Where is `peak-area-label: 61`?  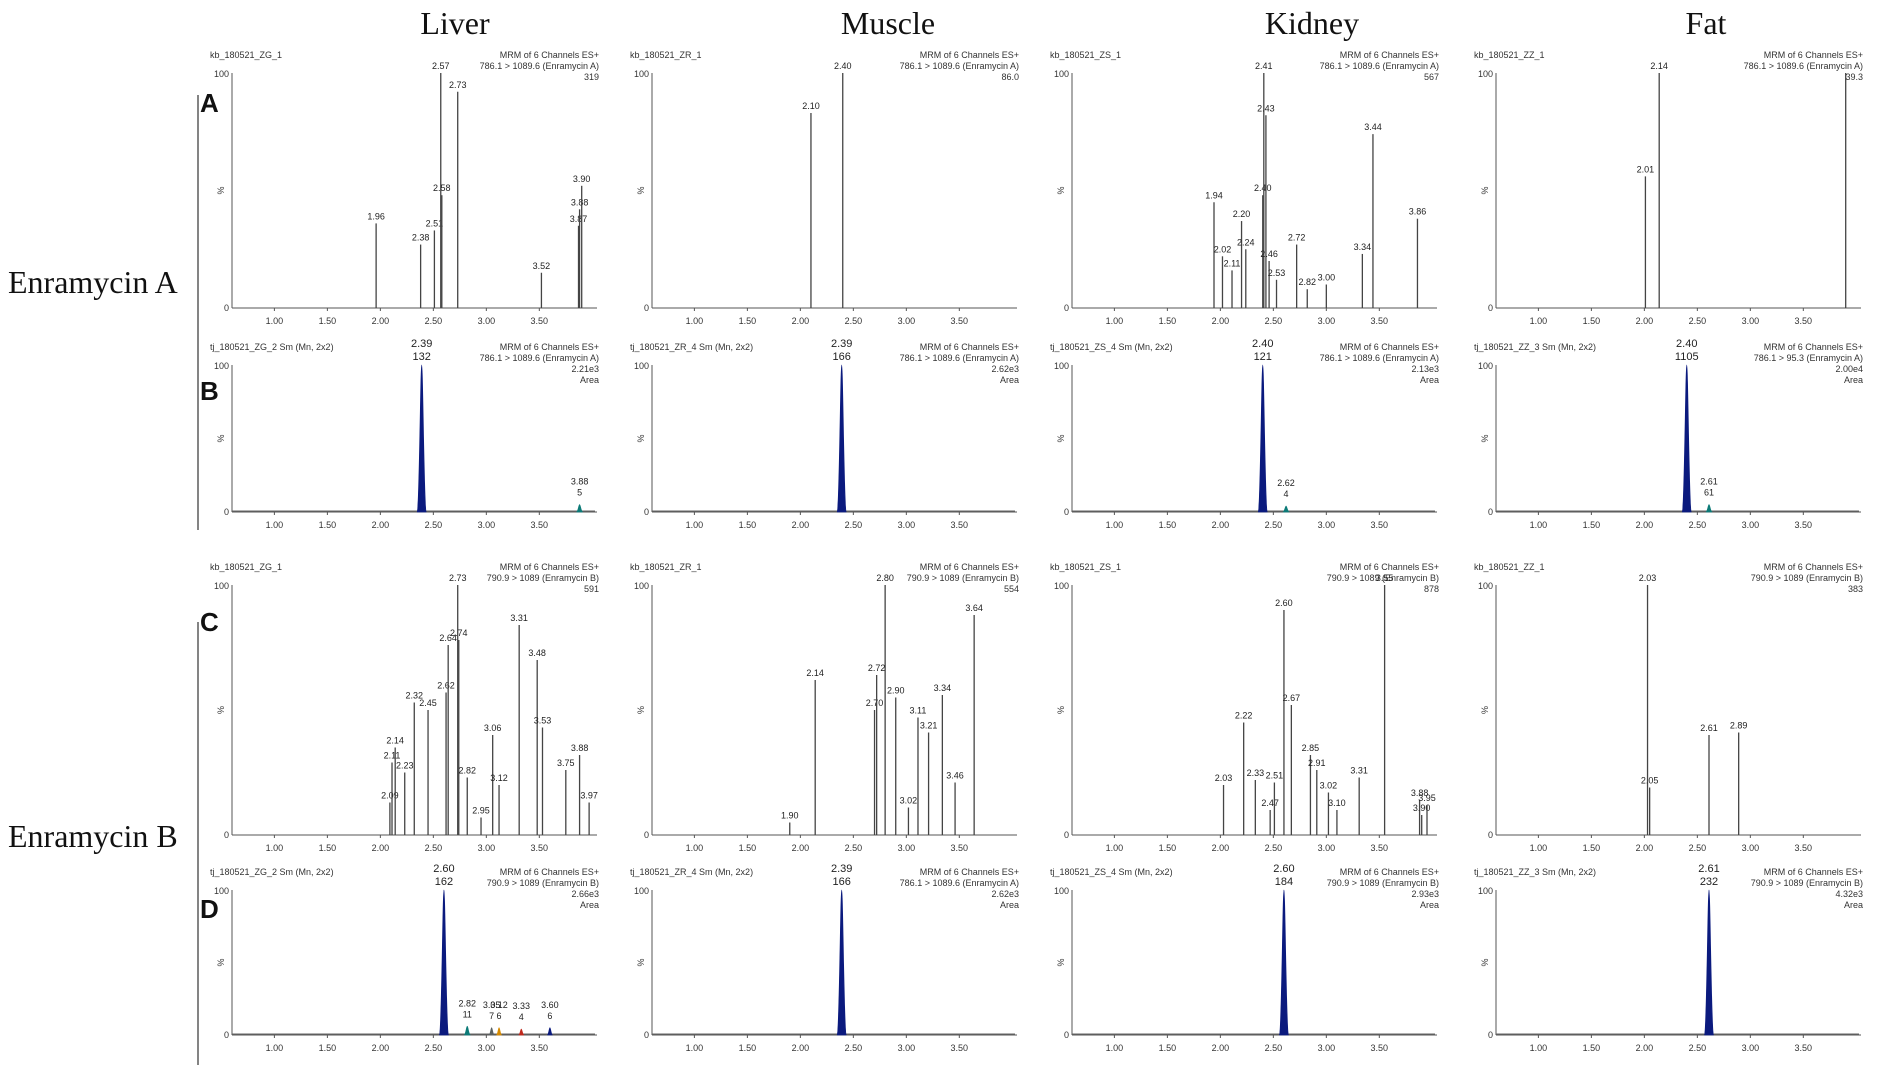
peak-area-label: 61 is located at coordinates (1709, 493).